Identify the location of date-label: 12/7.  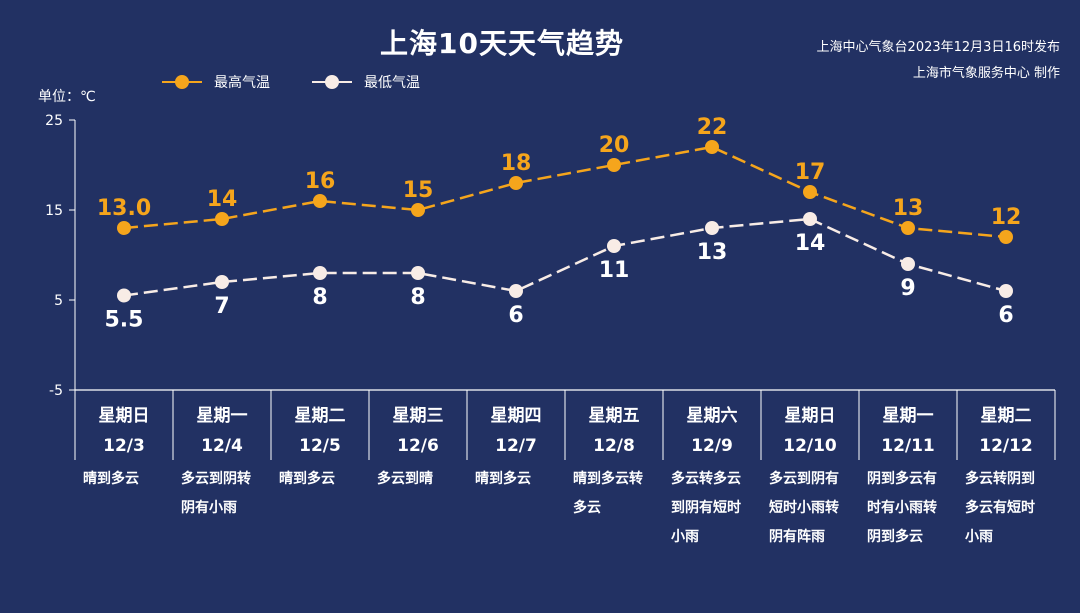
(516, 446).